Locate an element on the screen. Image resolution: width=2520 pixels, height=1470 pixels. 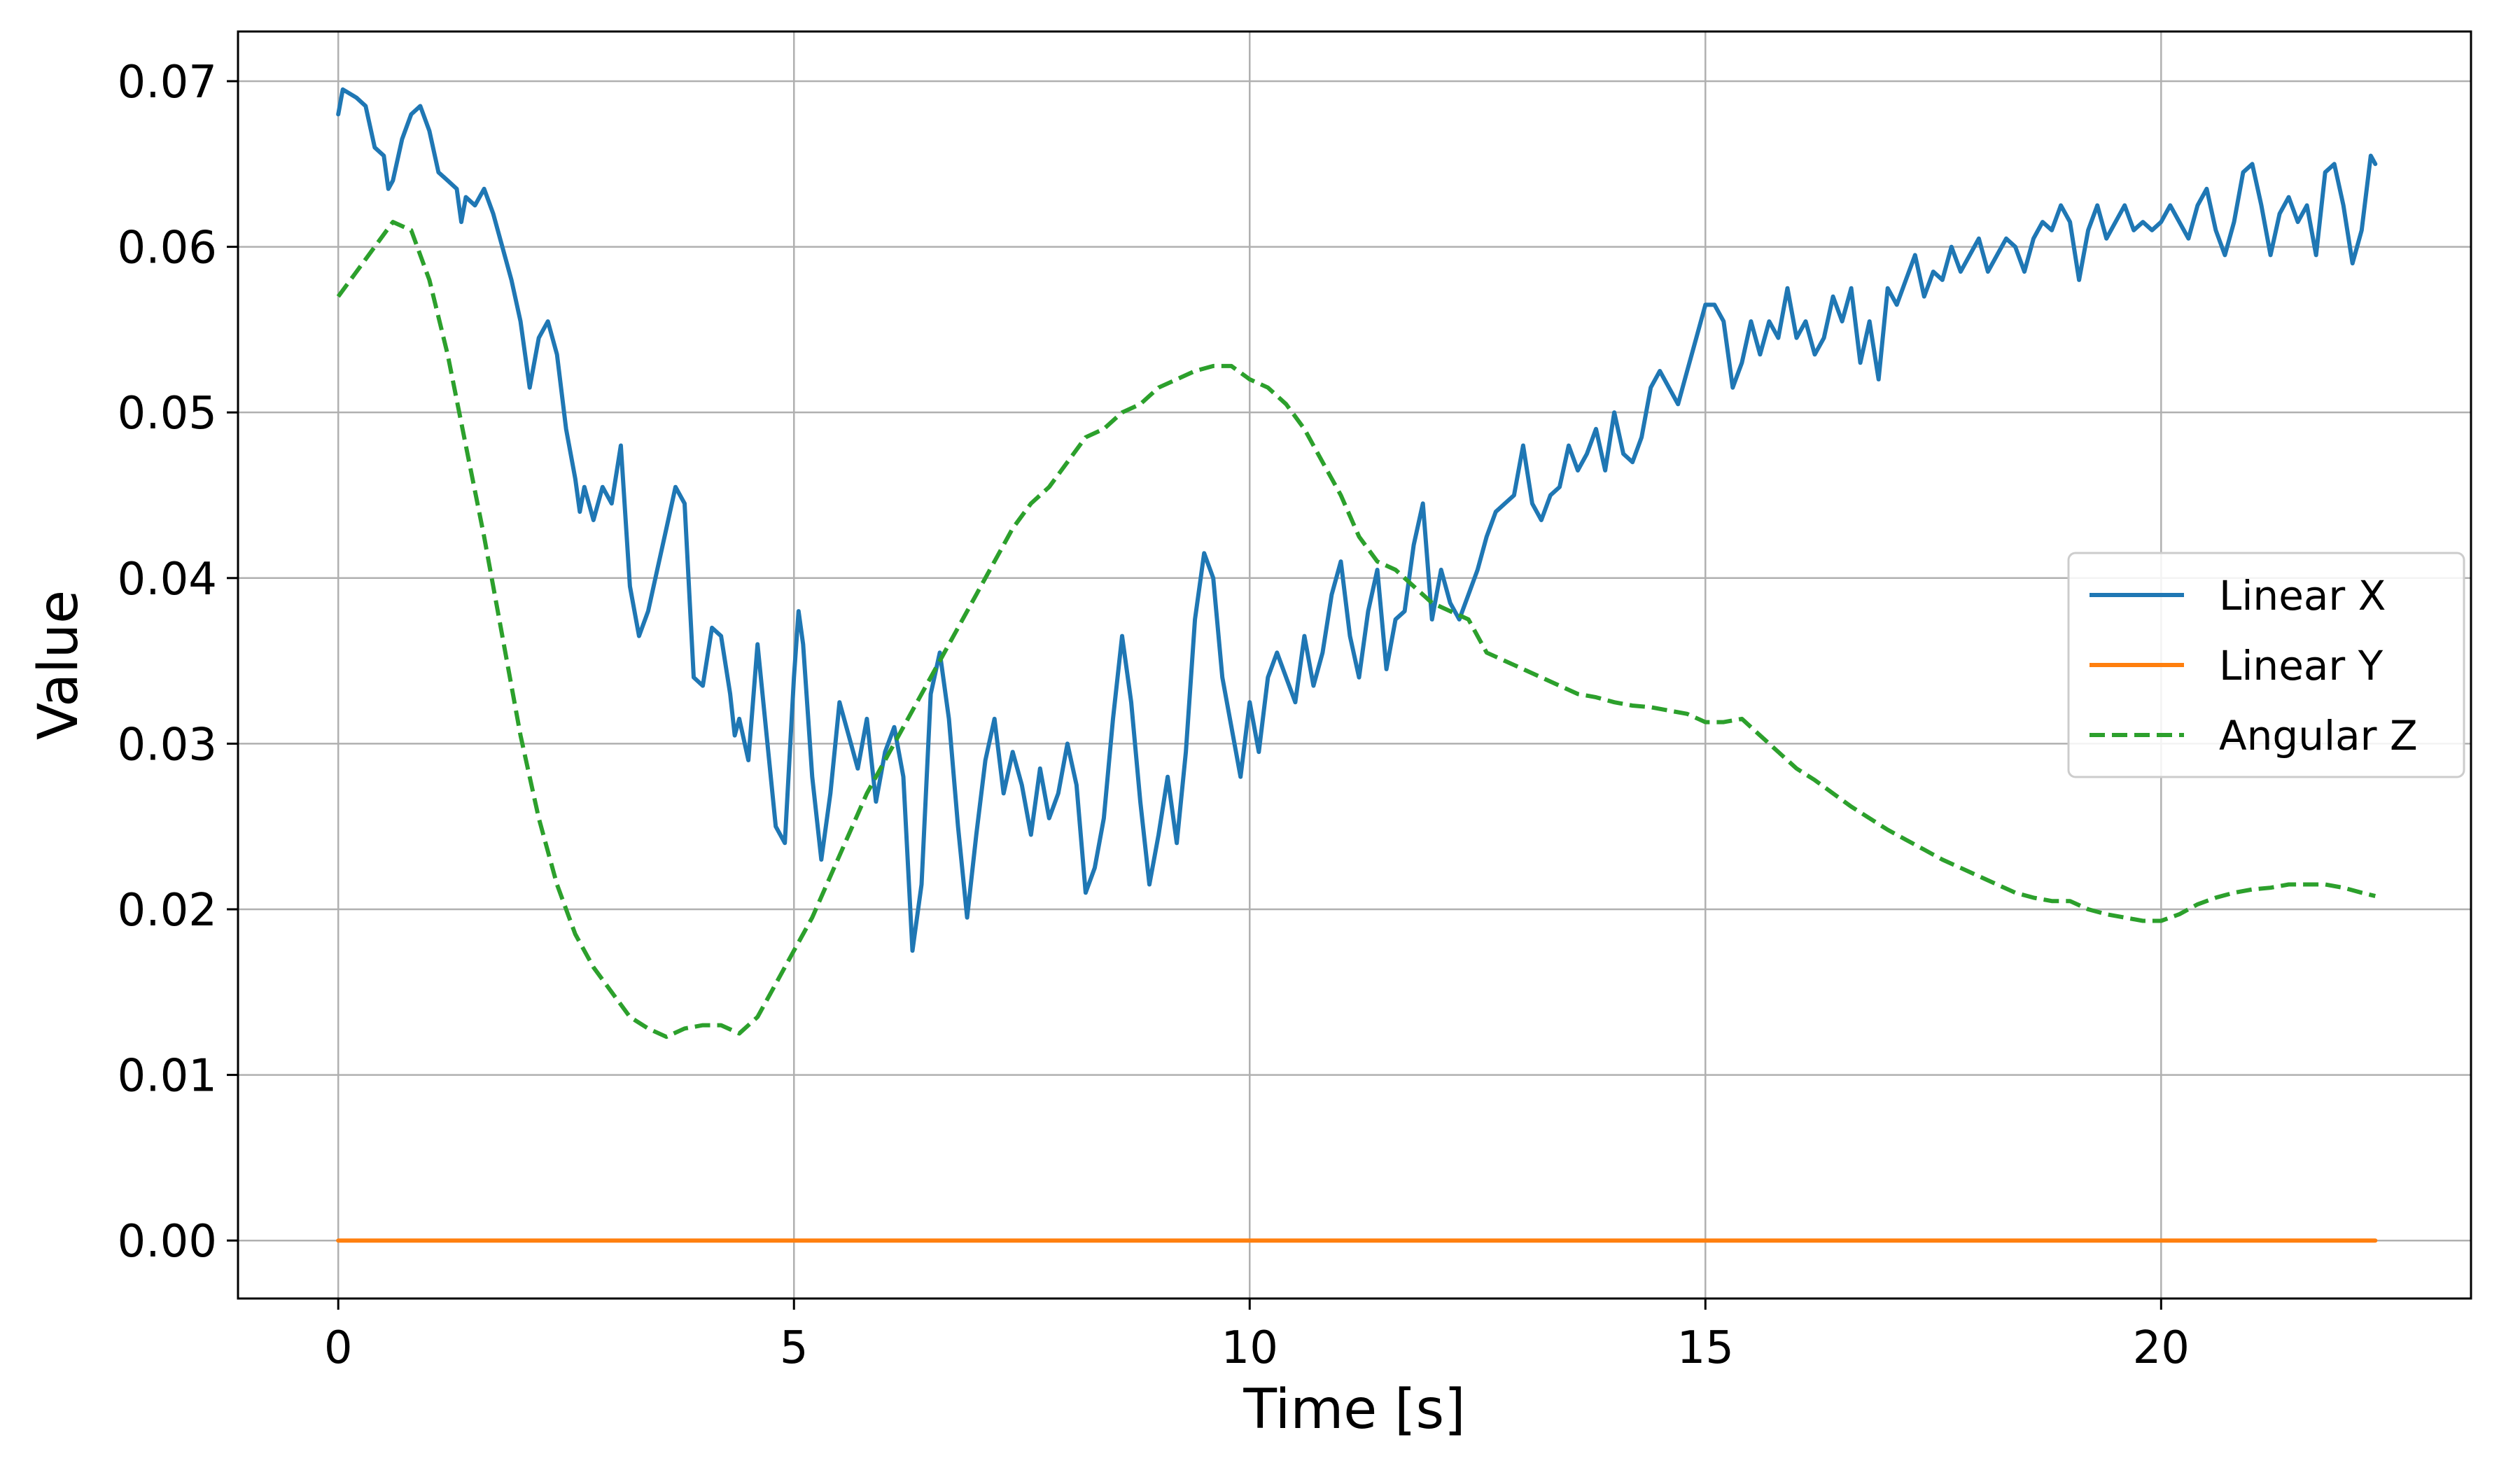
y-tick-label: 0.01 is located at coordinates (168, 1076).